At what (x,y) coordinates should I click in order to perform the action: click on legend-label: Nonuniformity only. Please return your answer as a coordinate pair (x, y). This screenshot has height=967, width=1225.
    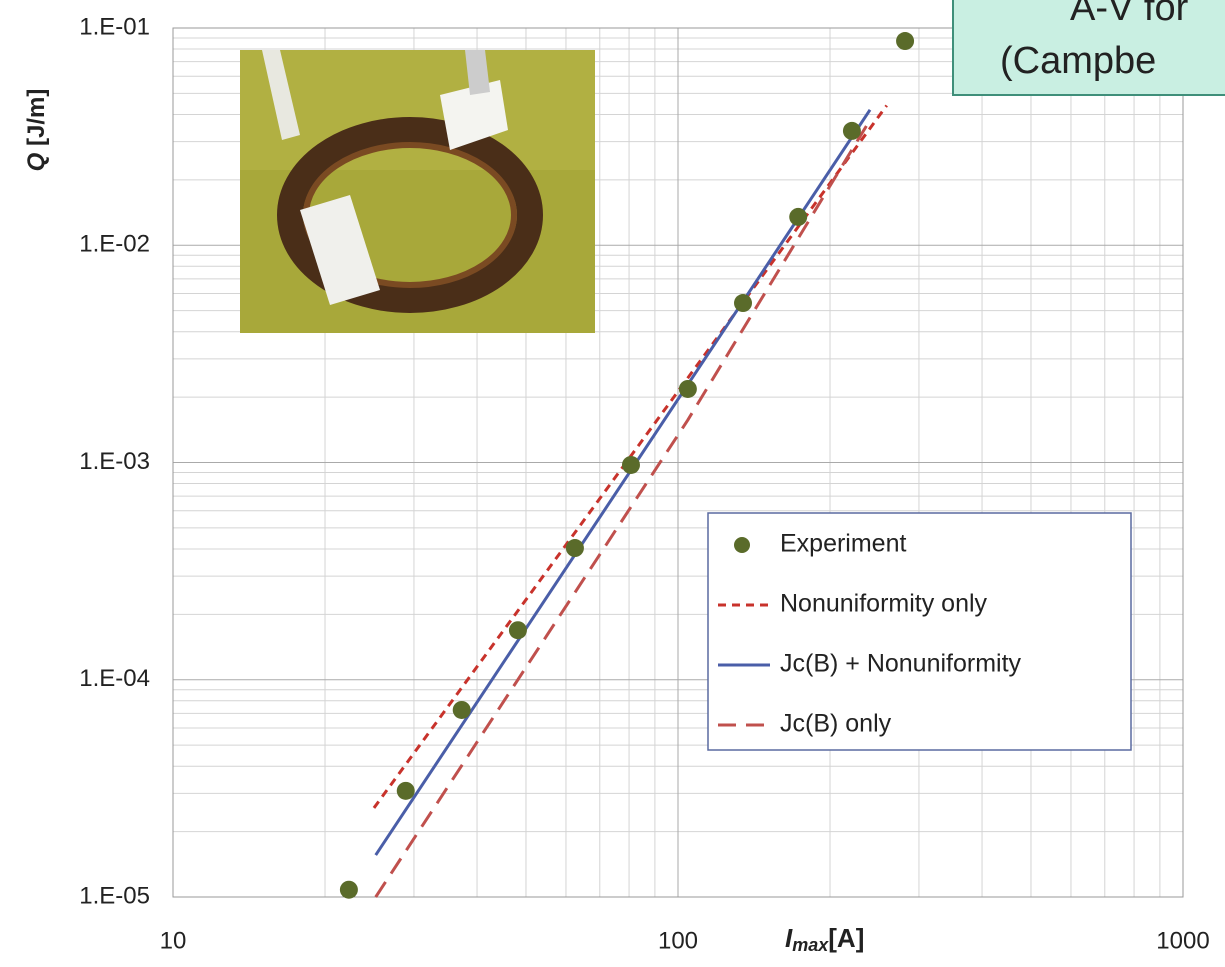
    Looking at the image, I should click on (884, 604).